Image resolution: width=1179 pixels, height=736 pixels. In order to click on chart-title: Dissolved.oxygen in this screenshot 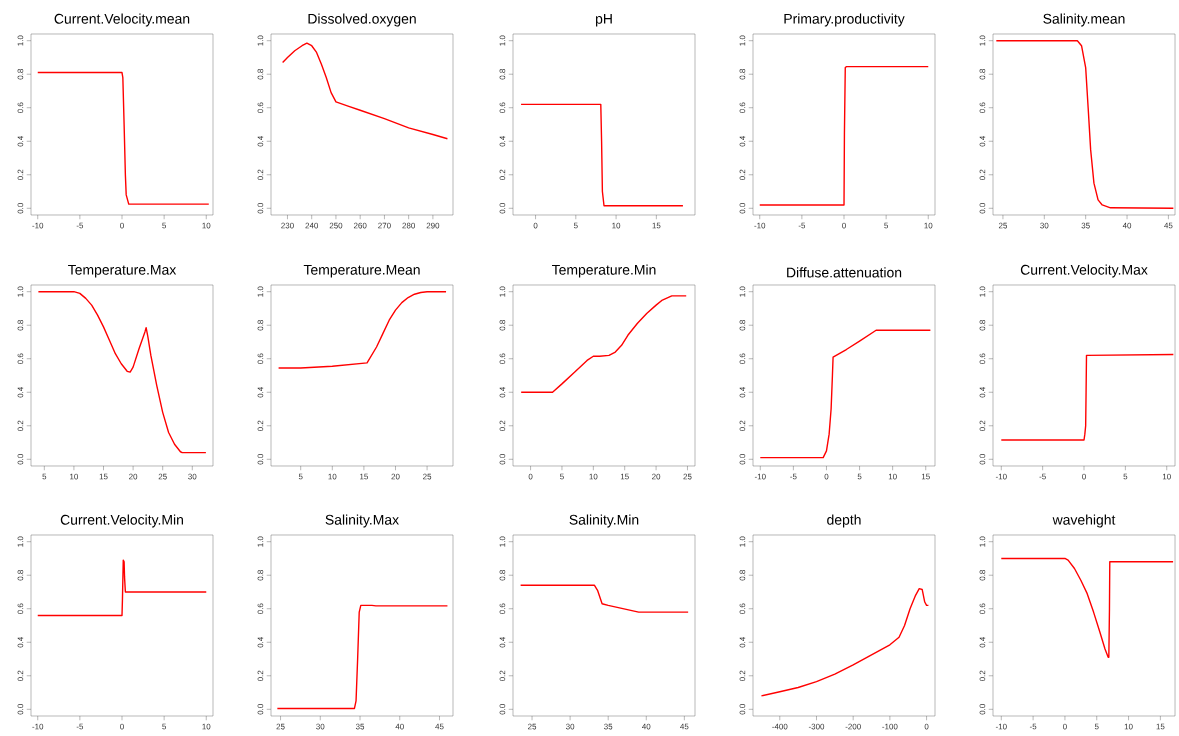, I will do `click(362, 20)`.